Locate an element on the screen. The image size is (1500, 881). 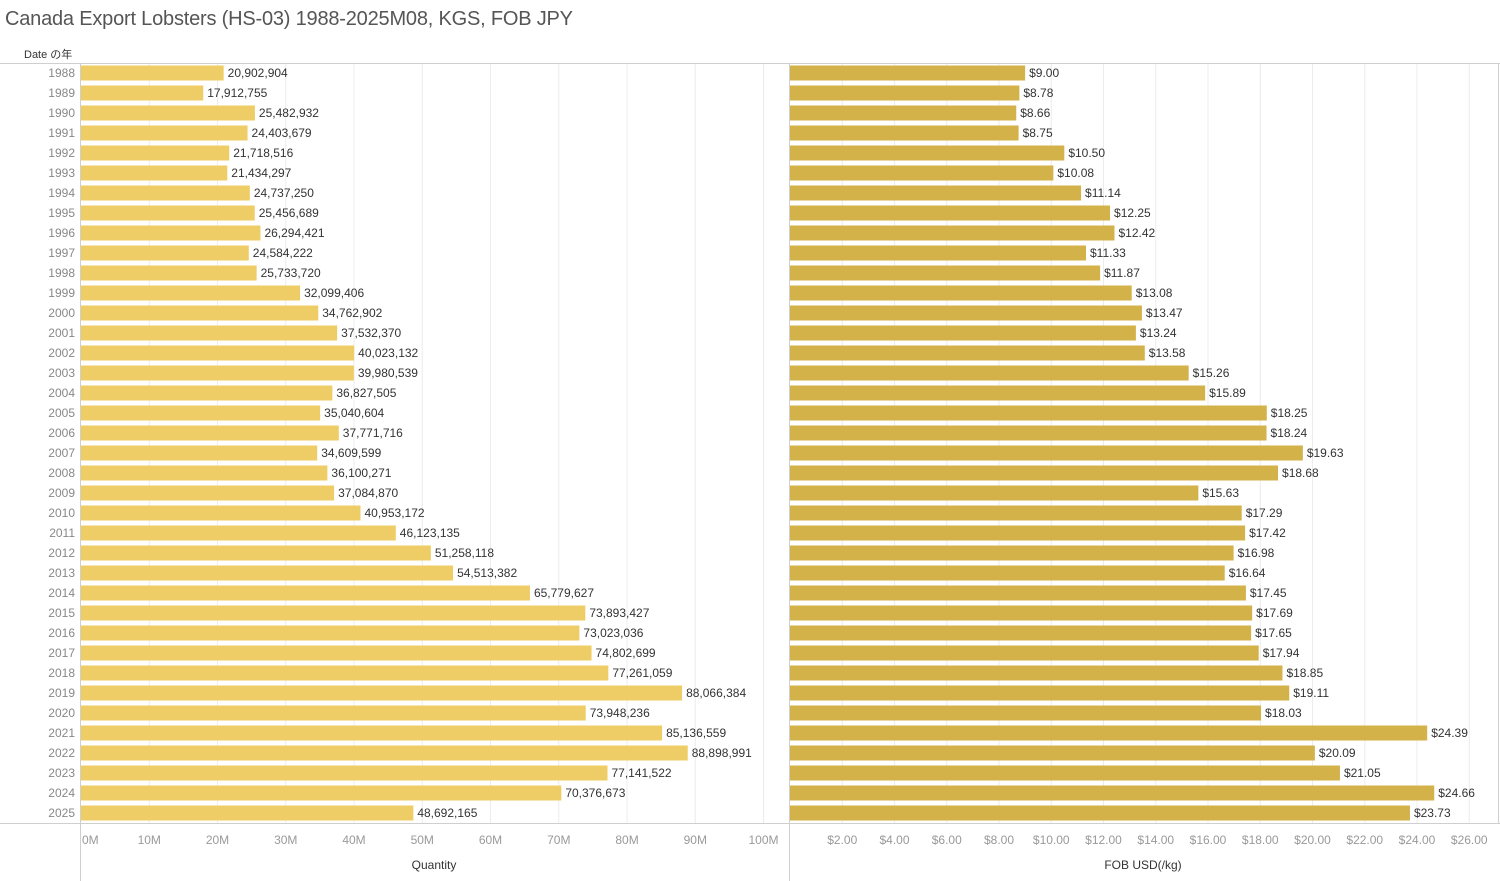
year-label: 2003 is located at coordinates (61, 373).